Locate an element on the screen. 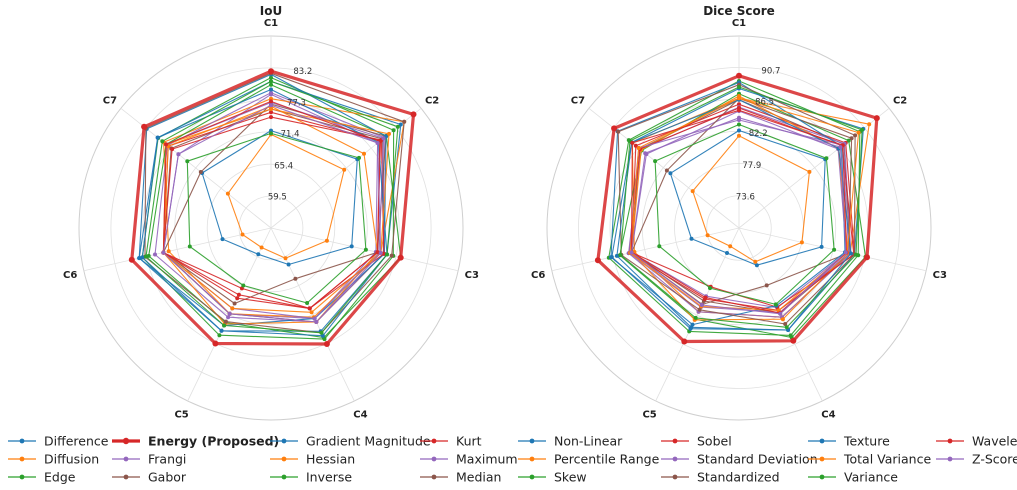 The image size is (1017, 490). legend-label: Gabor is located at coordinates (167, 477).